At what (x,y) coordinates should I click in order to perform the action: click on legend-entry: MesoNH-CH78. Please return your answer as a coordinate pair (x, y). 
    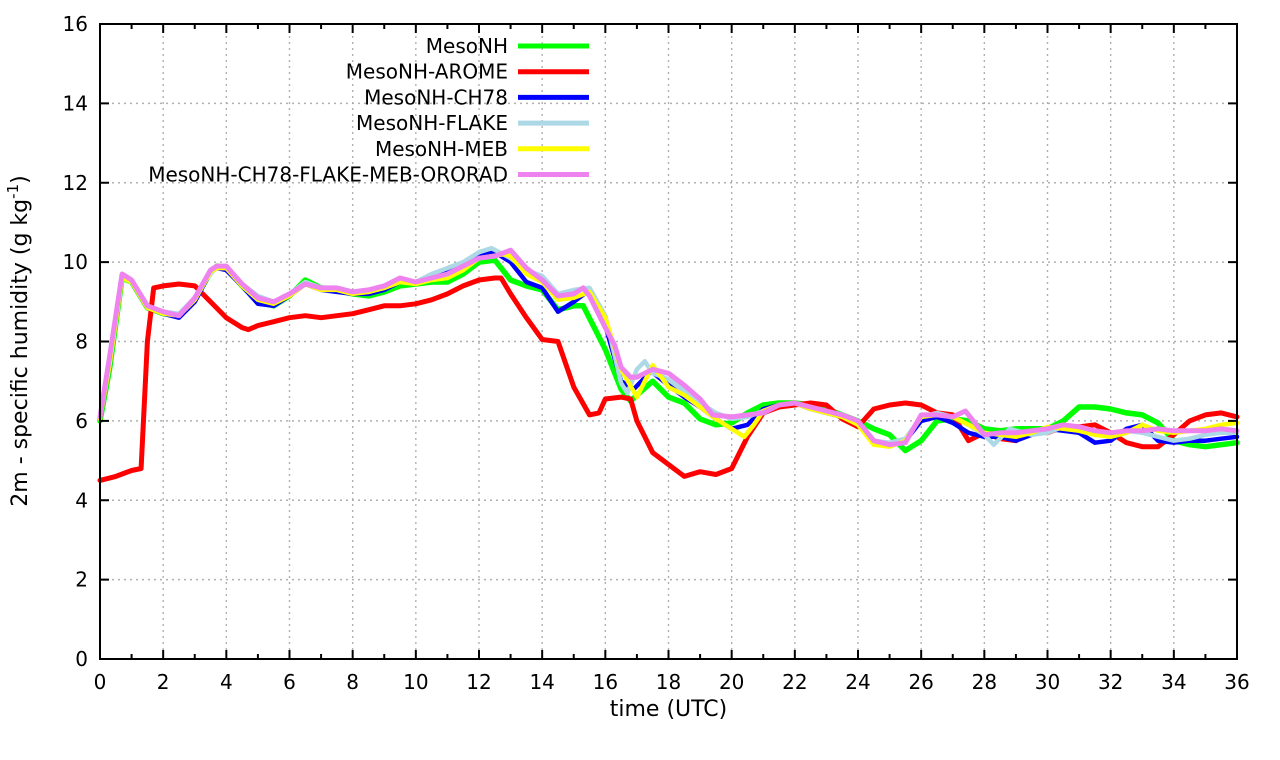
    Looking at the image, I should click on (476, 97).